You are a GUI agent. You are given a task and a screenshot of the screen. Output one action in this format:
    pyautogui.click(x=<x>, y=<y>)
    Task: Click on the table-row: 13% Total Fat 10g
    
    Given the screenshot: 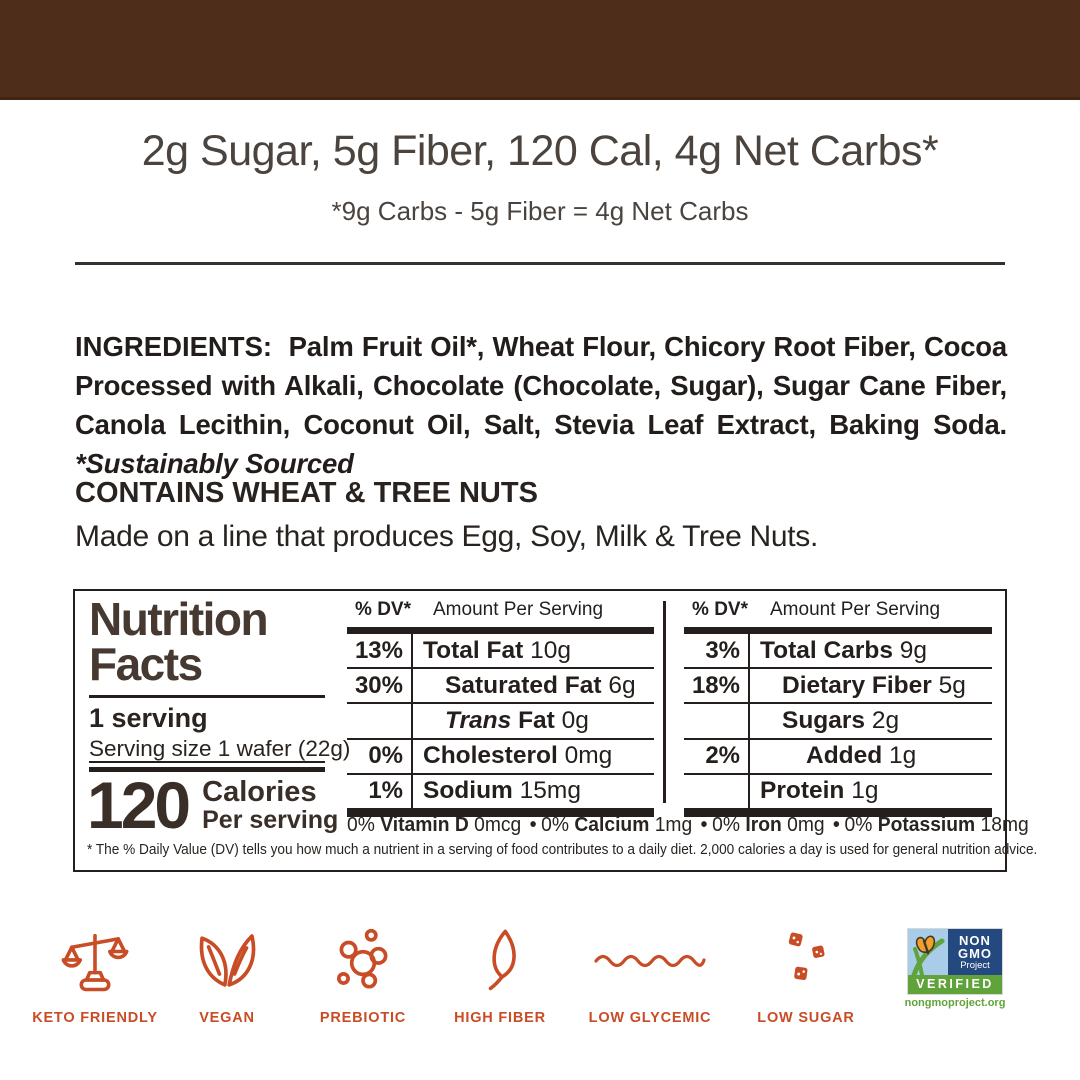 What is the action you would take?
    pyautogui.click(x=500, y=652)
    